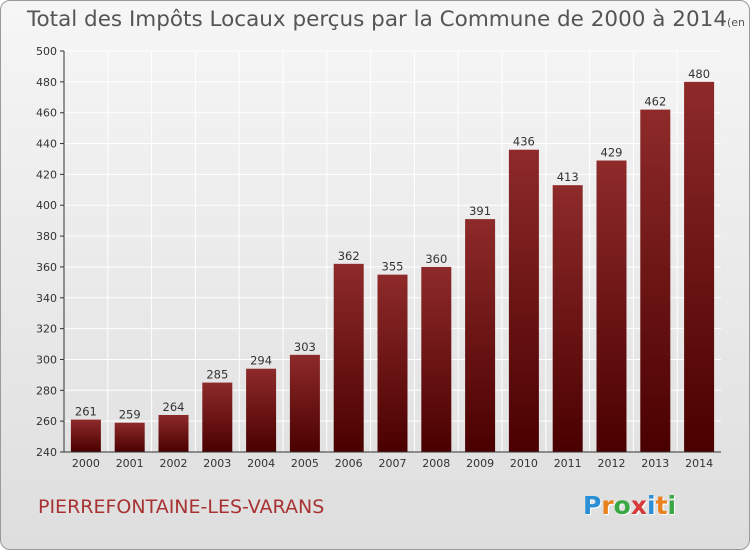  Describe the element at coordinates (46, 174) in the screenshot. I see `y-tick-label: 420` at that location.